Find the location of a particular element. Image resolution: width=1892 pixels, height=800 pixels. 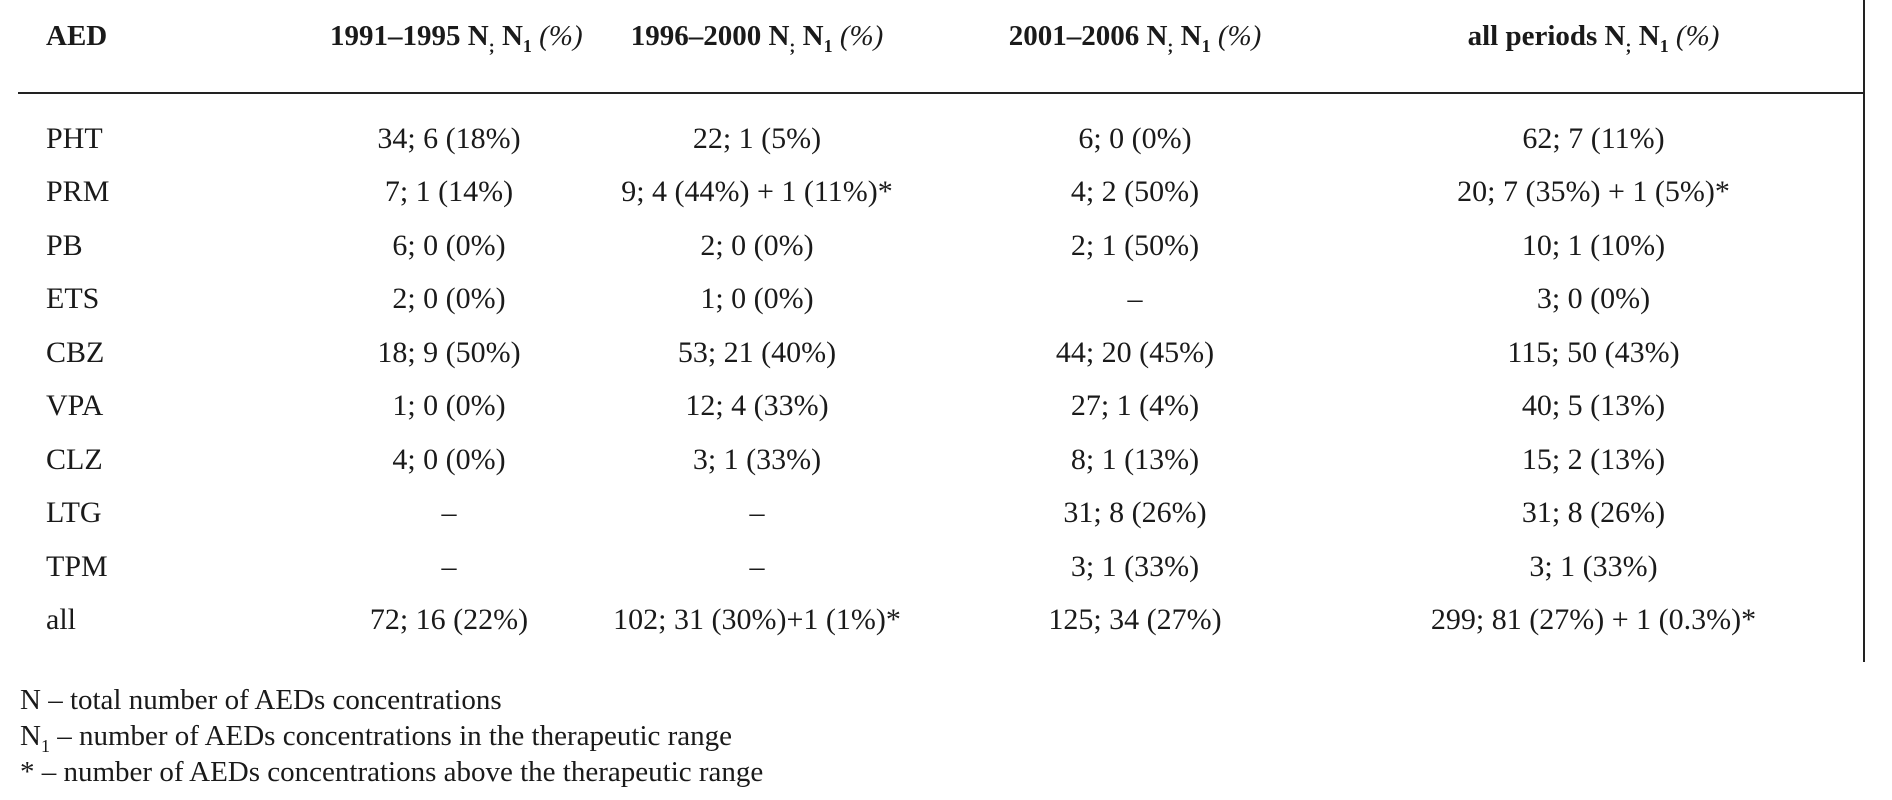

cell-all-periods: 3; 0 (0%) is located at coordinates (1593, 299).